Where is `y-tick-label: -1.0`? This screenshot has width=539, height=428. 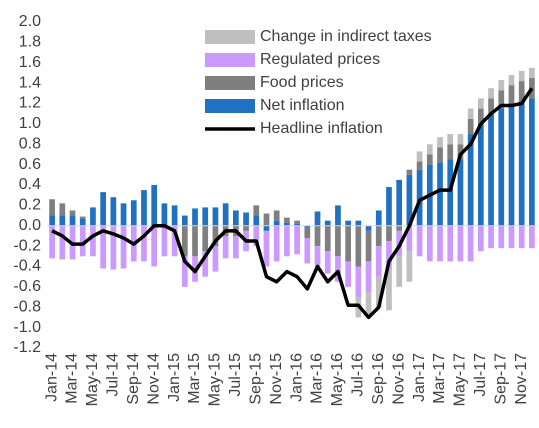 y-tick-label: -1.0 is located at coordinates (27, 327).